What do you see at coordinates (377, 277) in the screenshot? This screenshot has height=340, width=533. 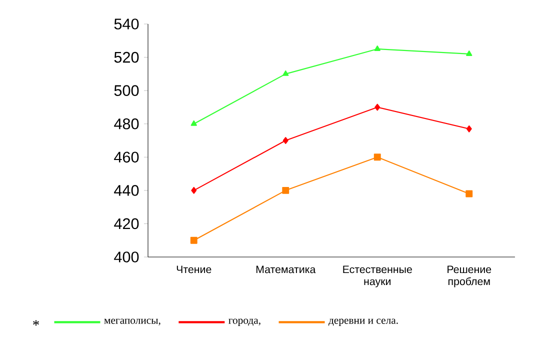 I see `x-tick-label: Естественные науки` at bounding box center [377, 277].